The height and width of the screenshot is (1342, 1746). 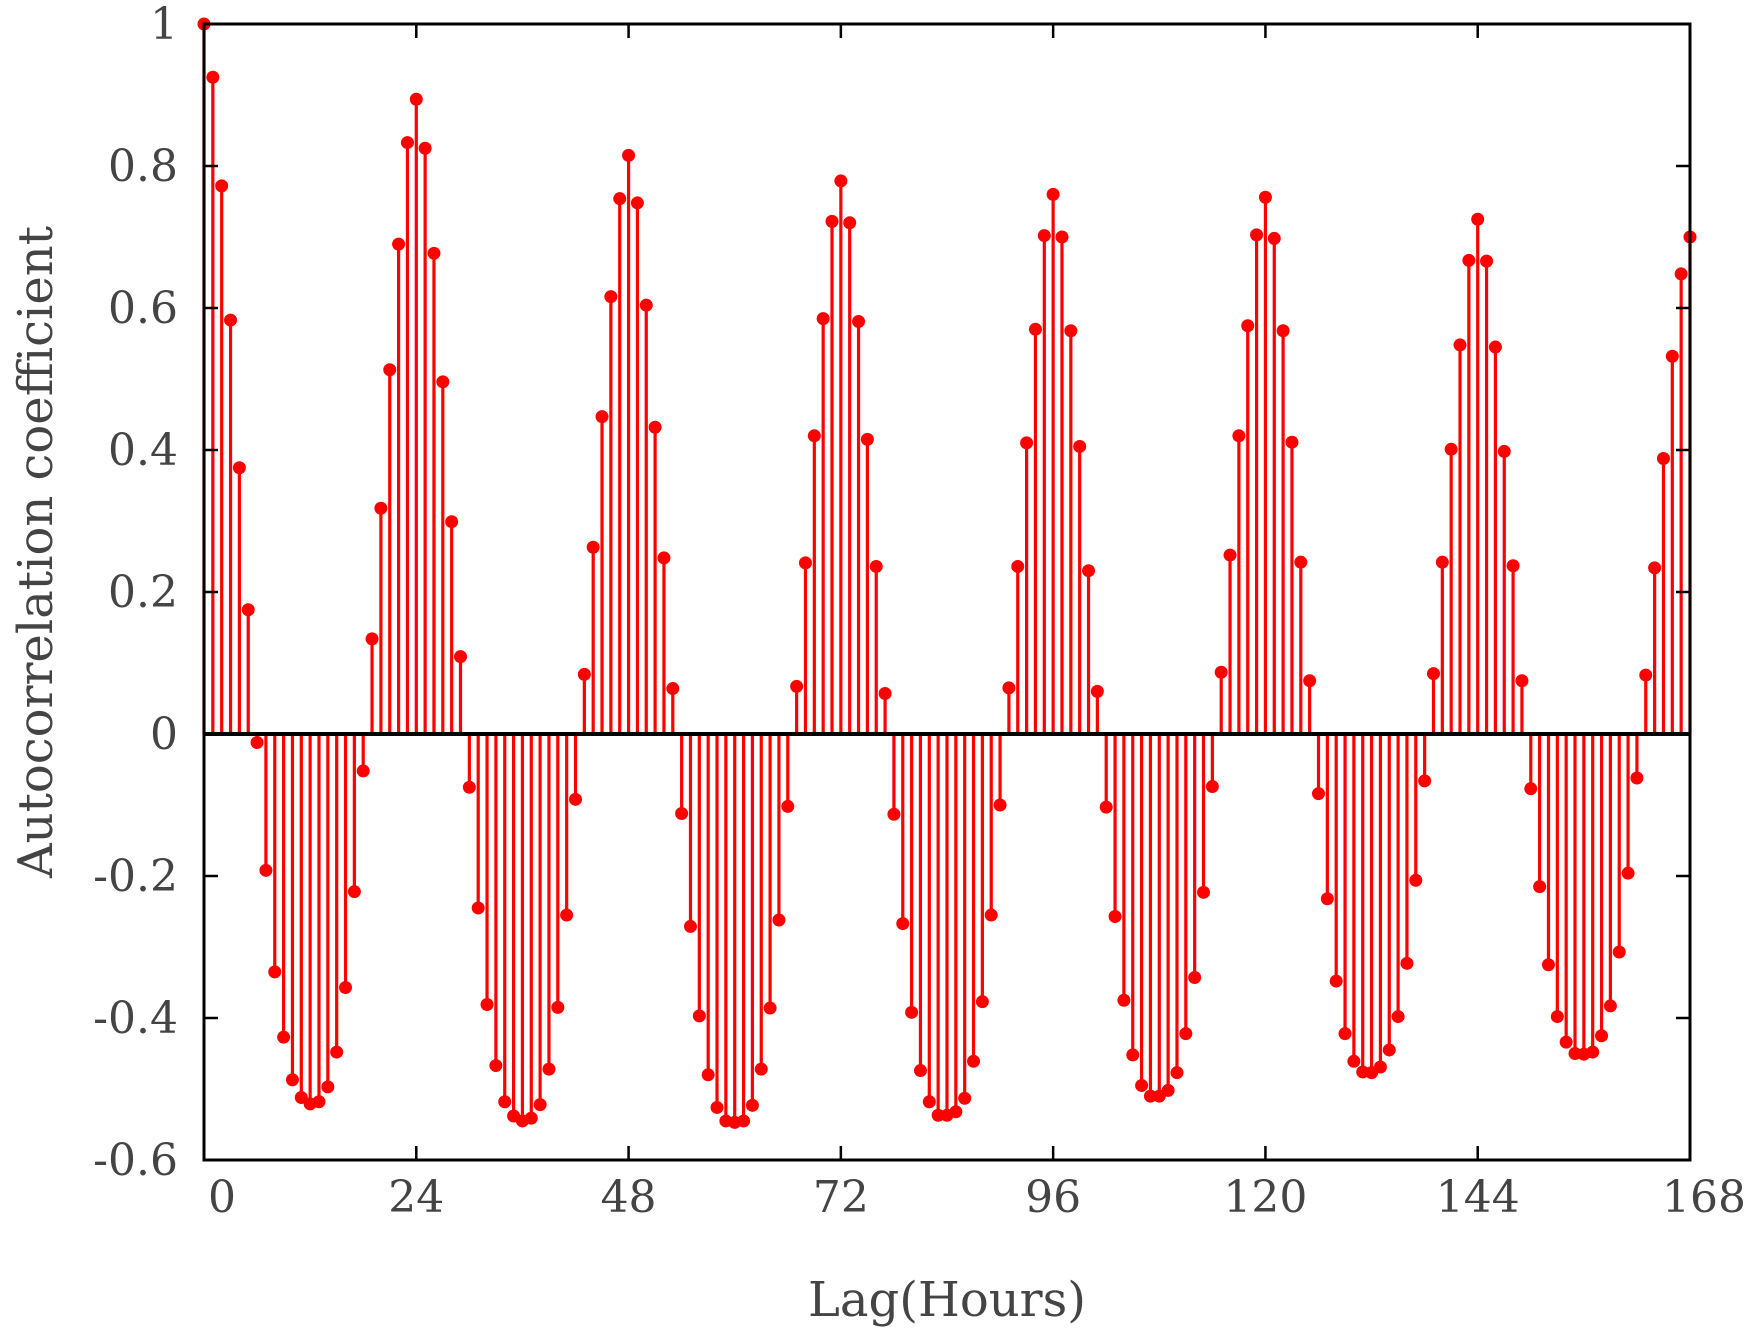 What do you see at coordinates (416, 1197) in the screenshot?
I see `x-tick-label: 24` at bounding box center [416, 1197].